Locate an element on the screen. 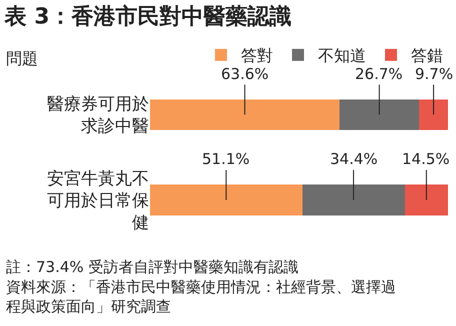 The height and width of the screenshot is (326, 456). y-tick-label: 安宮牛黃丸不可用於日常保健 is located at coordinates (98, 201).